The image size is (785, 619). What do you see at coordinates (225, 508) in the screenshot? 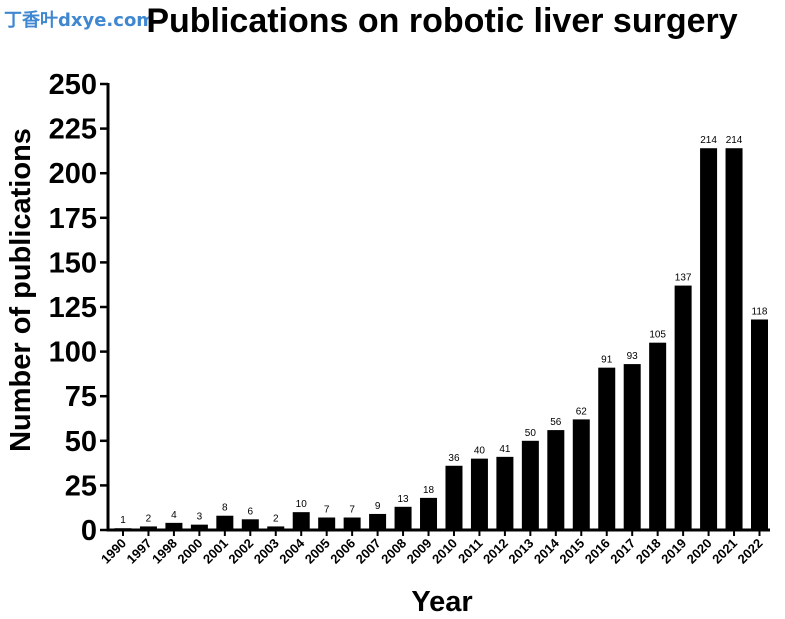
I see `bar-value-label: 8` at bounding box center [225, 508].